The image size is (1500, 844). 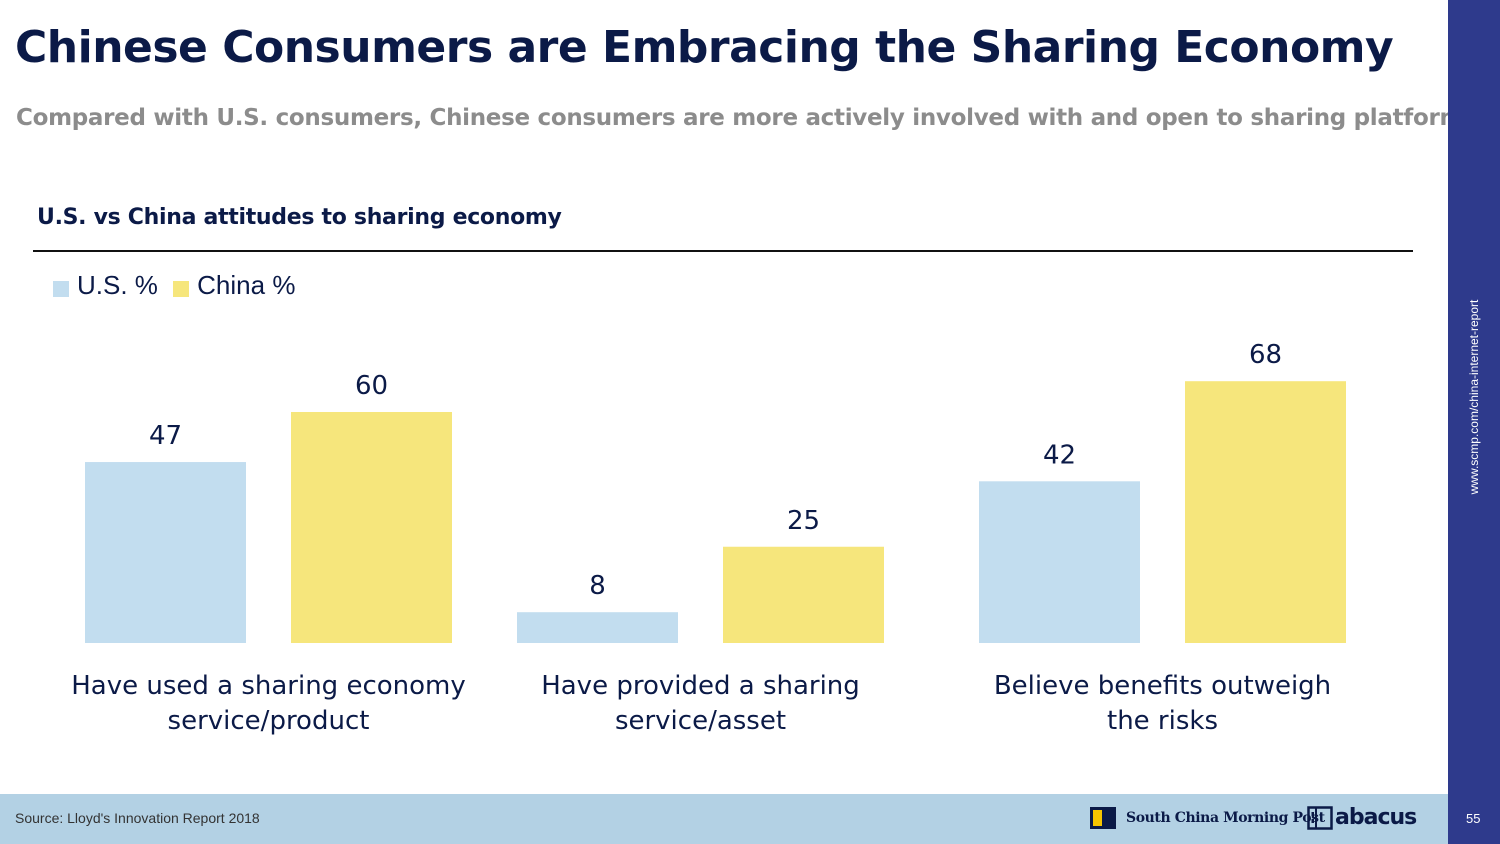 What do you see at coordinates (1376, 817) in the screenshot?
I see `abacus-logo-text: abacus` at bounding box center [1376, 817].